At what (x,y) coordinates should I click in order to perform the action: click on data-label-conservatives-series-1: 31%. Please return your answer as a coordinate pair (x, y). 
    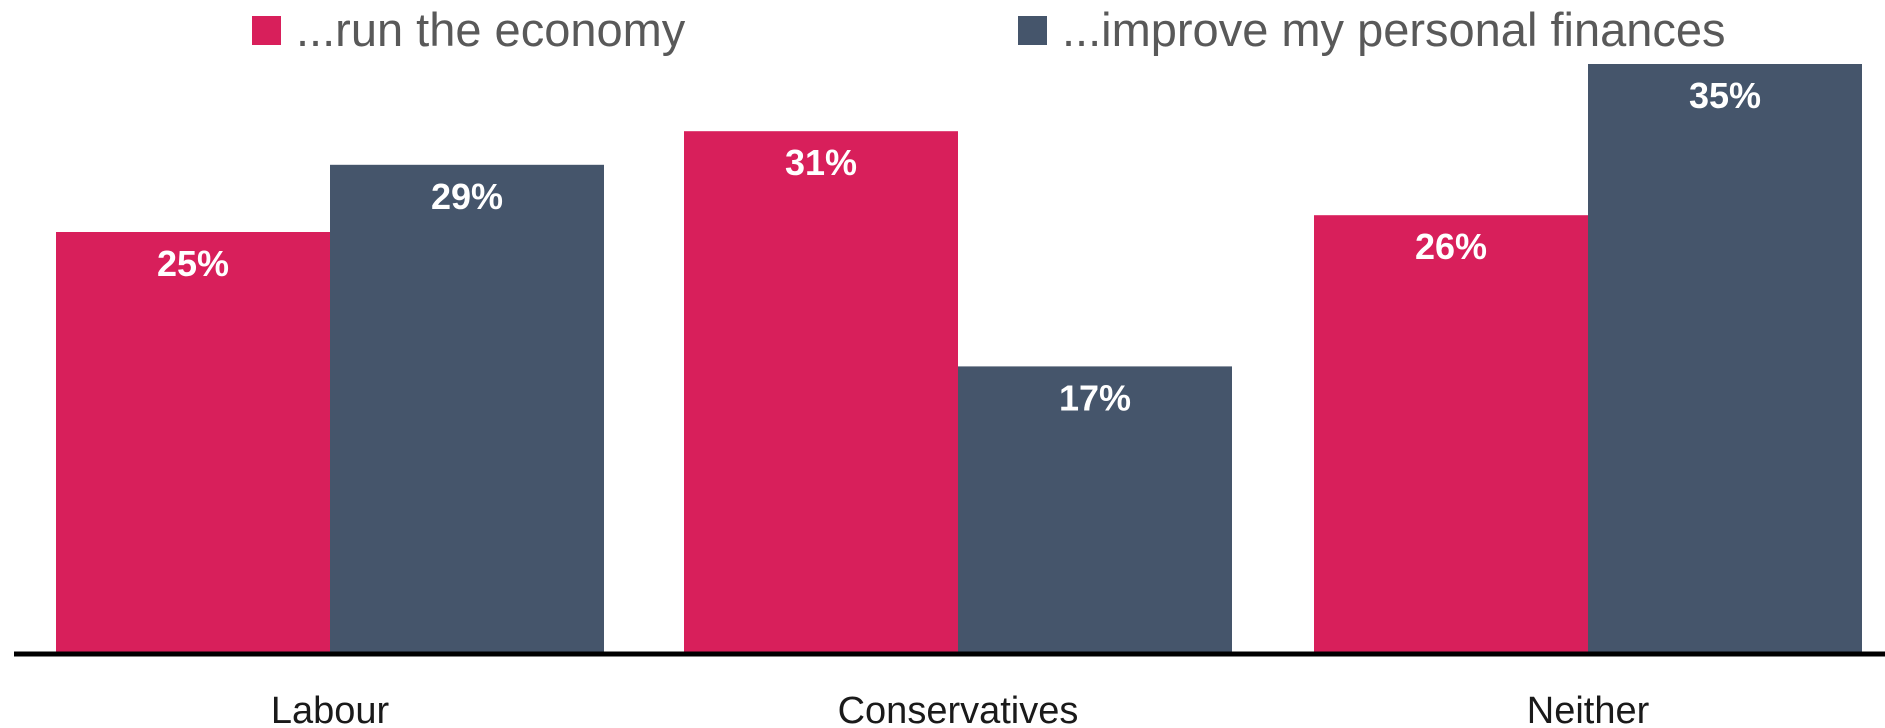
    Looking at the image, I should click on (821, 162).